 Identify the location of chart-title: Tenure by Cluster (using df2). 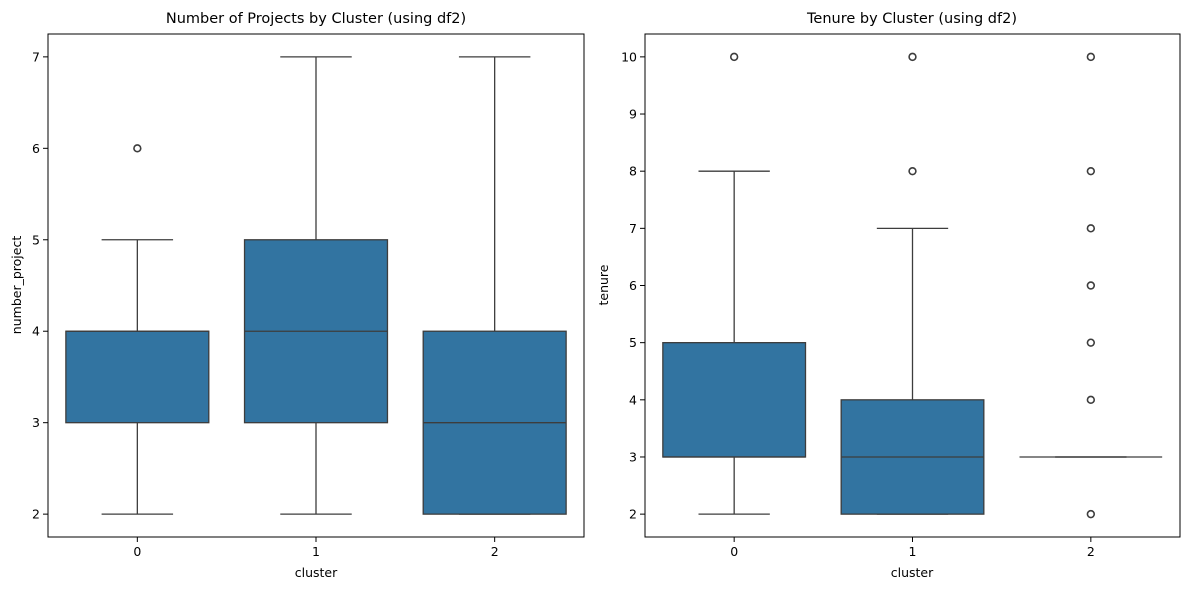
(911, 19).